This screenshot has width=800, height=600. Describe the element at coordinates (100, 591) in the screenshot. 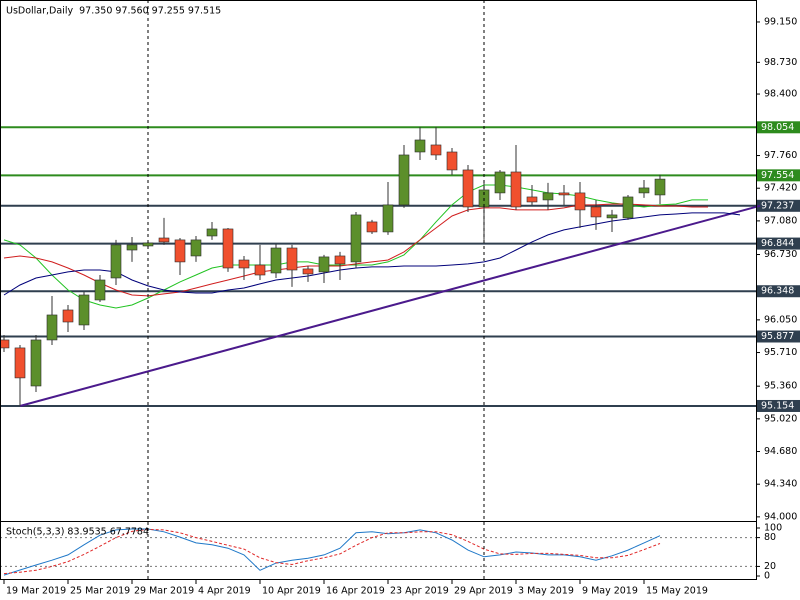

I see `x-tick-label: 25 Mar 2019` at that location.